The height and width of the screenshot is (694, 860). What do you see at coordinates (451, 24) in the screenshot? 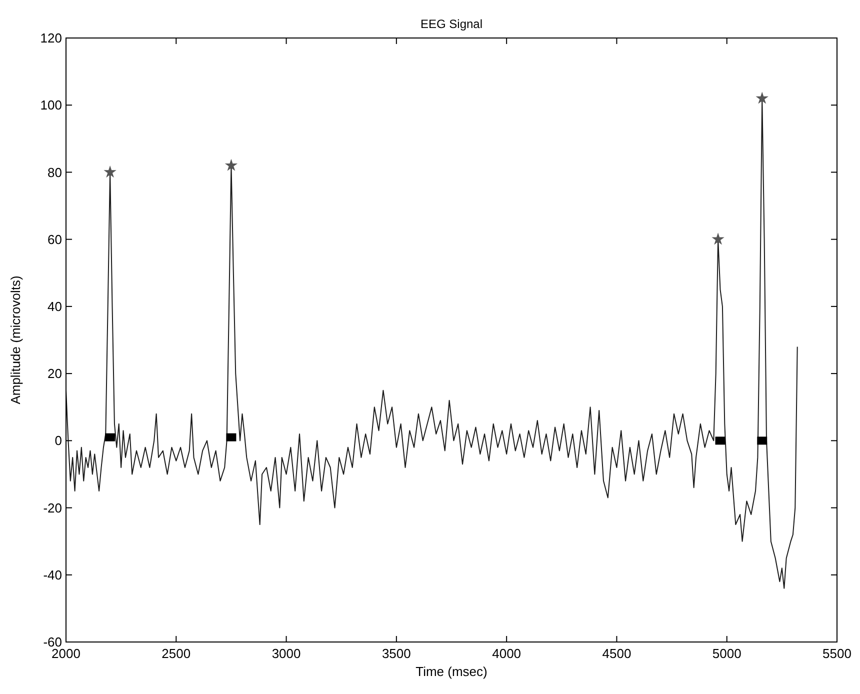
I see `chart-title: EEG Signal` at bounding box center [451, 24].